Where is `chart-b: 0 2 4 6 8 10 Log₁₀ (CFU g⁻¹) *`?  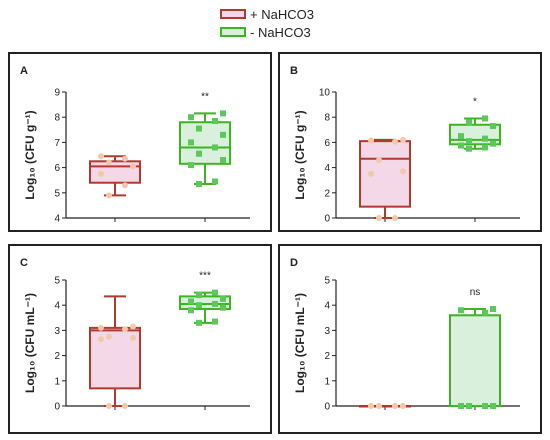 chart-b: 0 2 4 6 8 10 Log₁₀ (CFU g⁻¹) * is located at coordinates (406, 156).